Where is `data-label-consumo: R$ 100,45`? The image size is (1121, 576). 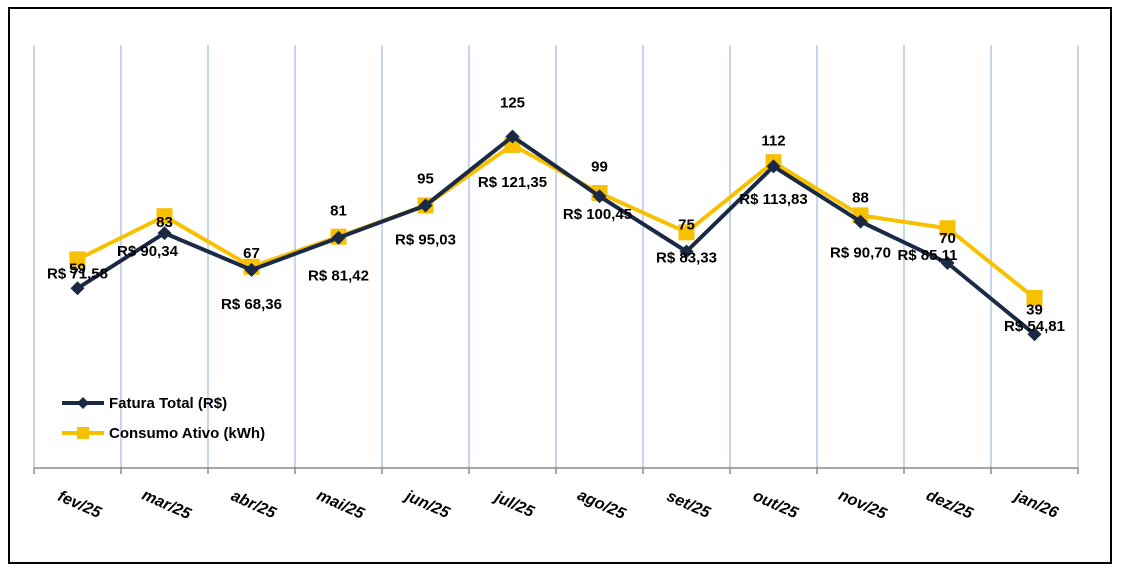
data-label-consumo: R$ 100,45 is located at coordinates (597, 214).